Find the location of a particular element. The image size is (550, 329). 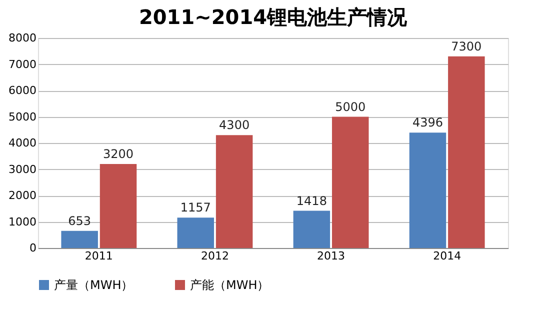

data-label: 1418 is located at coordinates (311, 201).